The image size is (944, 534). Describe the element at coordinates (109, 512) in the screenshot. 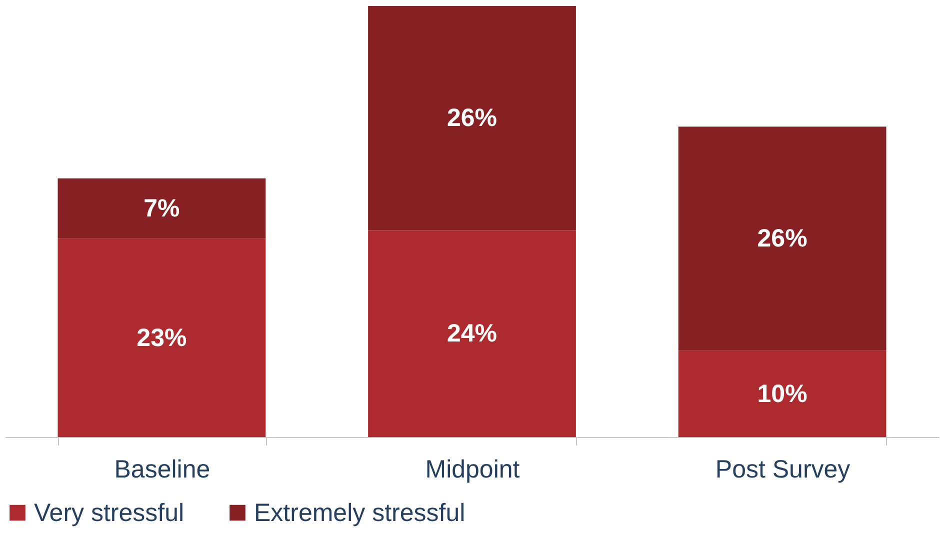

I see `legend-label: Very stressful` at that location.